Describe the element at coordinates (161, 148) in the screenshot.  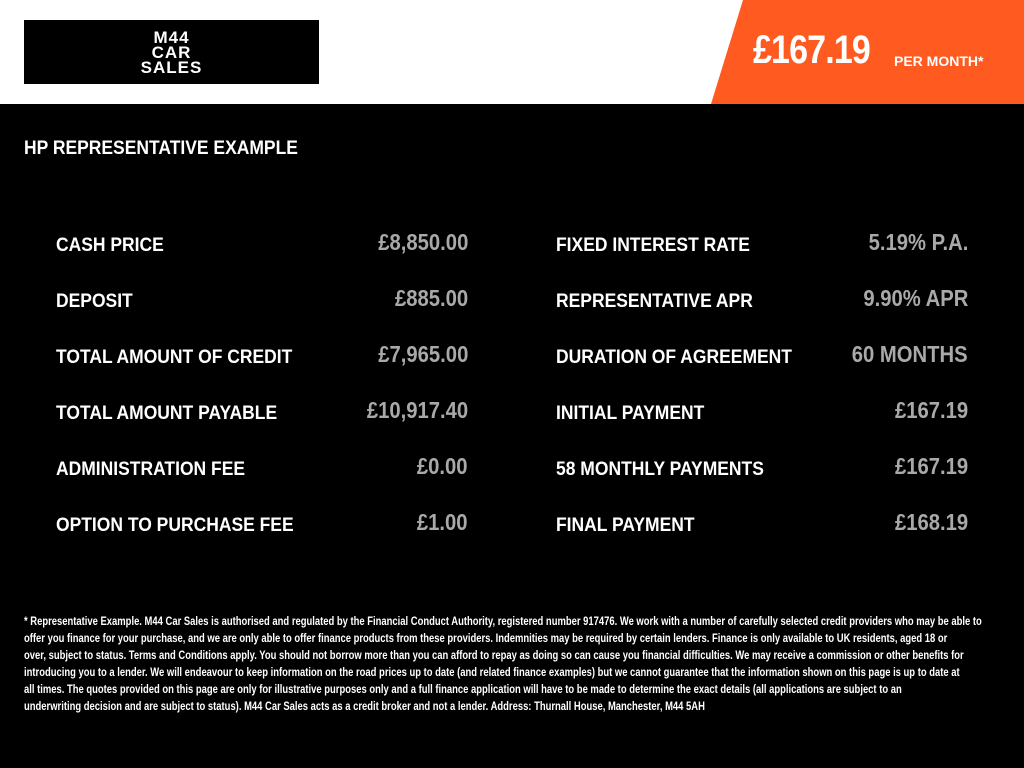
I see `page-title: HP REPRESENTATIVE EXAMPLE` at that location.